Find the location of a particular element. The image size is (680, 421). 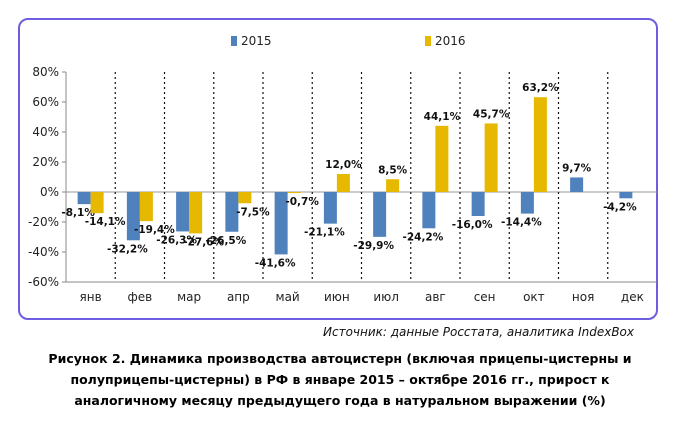

data-label-2015-ноя: 9,7% is located at coordinates (577, 168).